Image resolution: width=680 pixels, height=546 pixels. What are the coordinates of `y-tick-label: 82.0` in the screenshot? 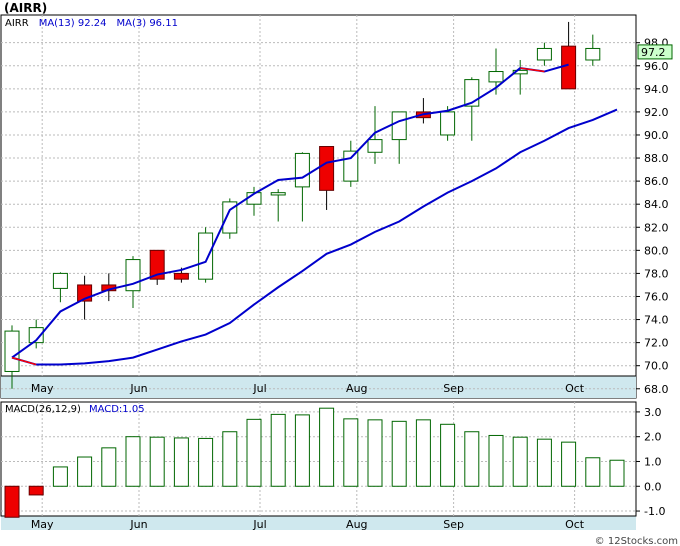 It's located at (656, 227).